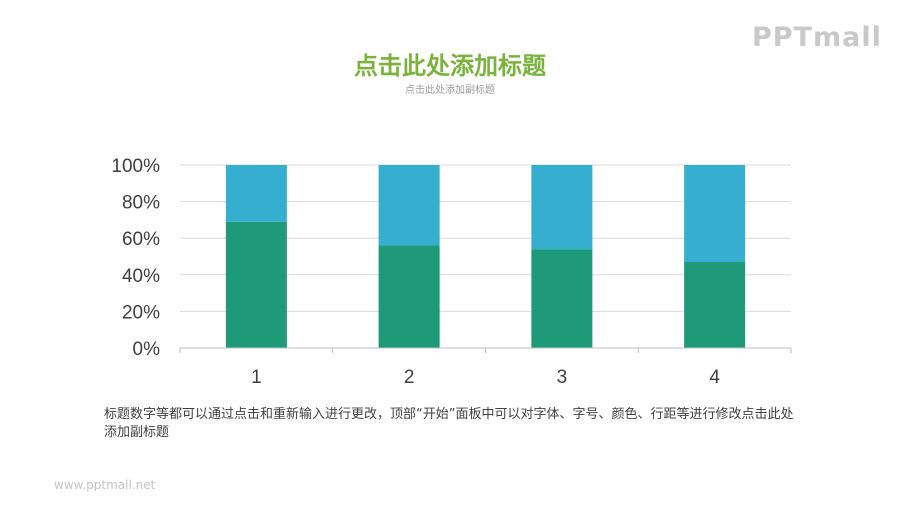 Image resolution: width=900 pixels, height=506 pixels. I want to click on pptmall-logo: PPTmall, so click(817, 37).